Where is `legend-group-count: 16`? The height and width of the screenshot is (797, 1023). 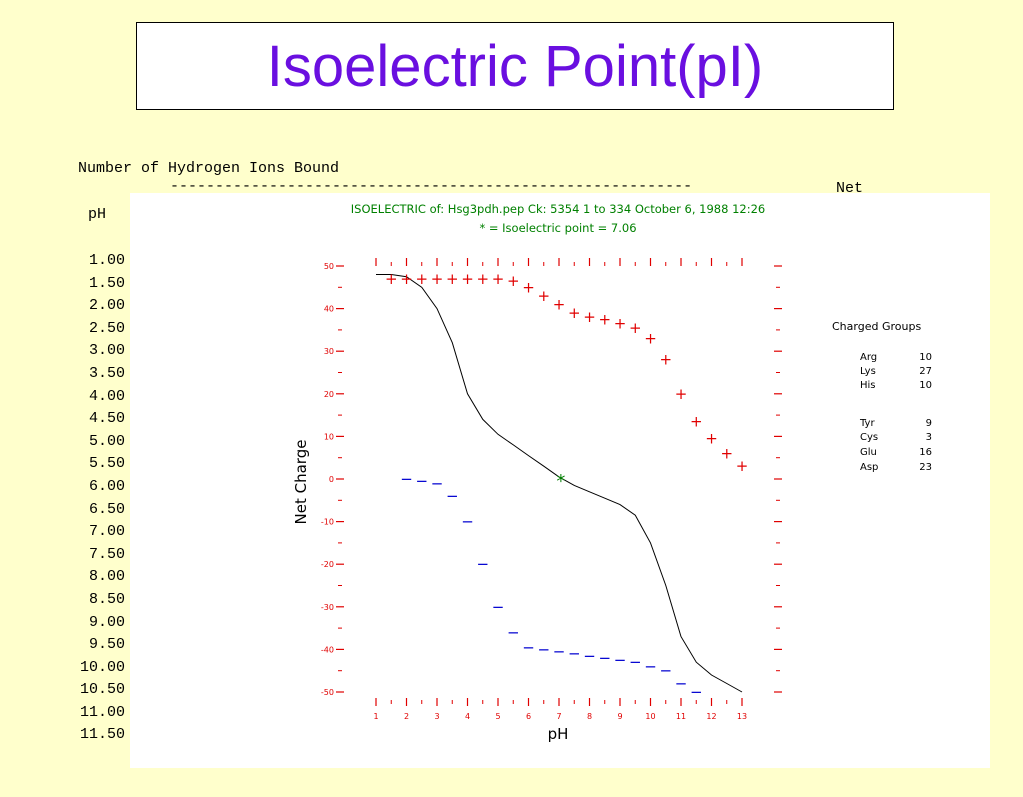
legend-group-count: 16 is located at coordinates (925, 452).